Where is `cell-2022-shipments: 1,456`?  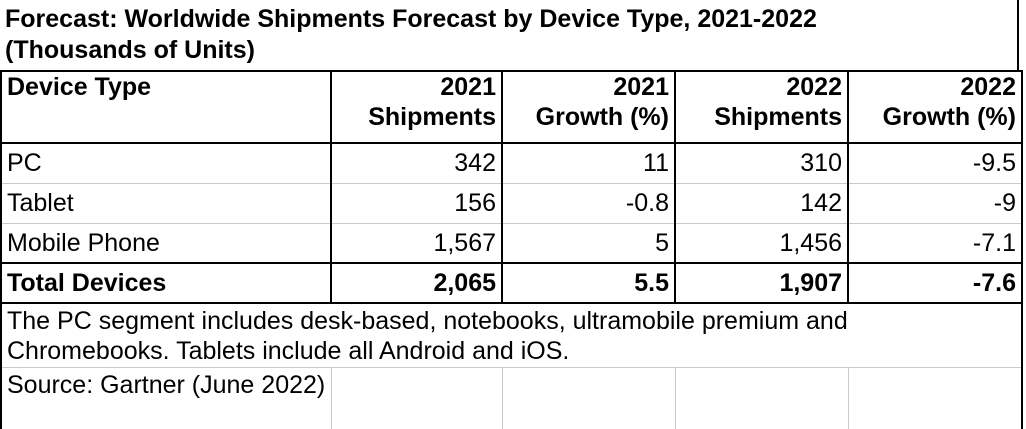
cell-2022-shipments: 1,456 is located at coordinates (762, 243).